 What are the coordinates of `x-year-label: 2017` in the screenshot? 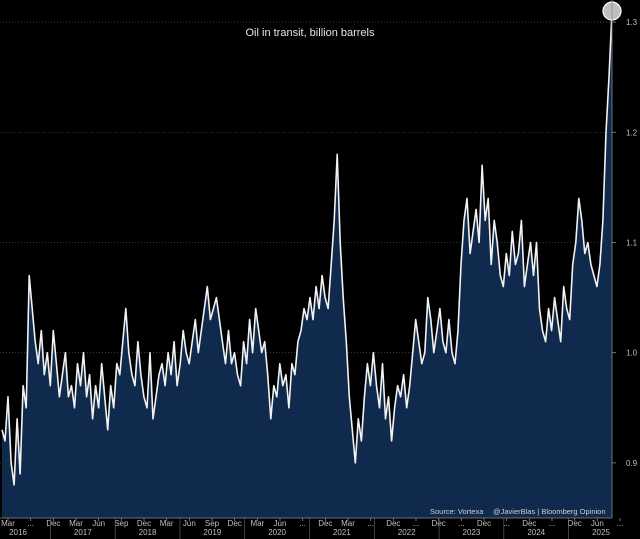 It's located at (83, 532).